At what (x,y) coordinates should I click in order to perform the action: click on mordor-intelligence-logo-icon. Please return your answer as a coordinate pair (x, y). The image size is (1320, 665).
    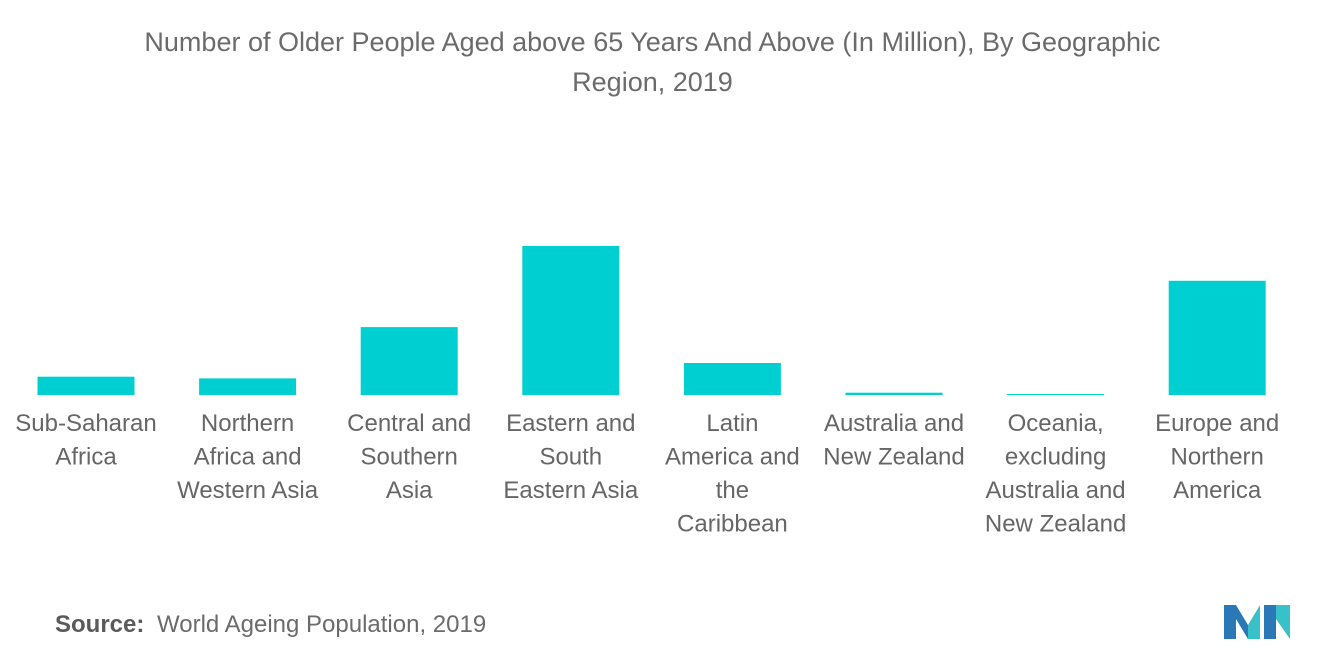
    Looking at the image, I should click on (1257, 622).